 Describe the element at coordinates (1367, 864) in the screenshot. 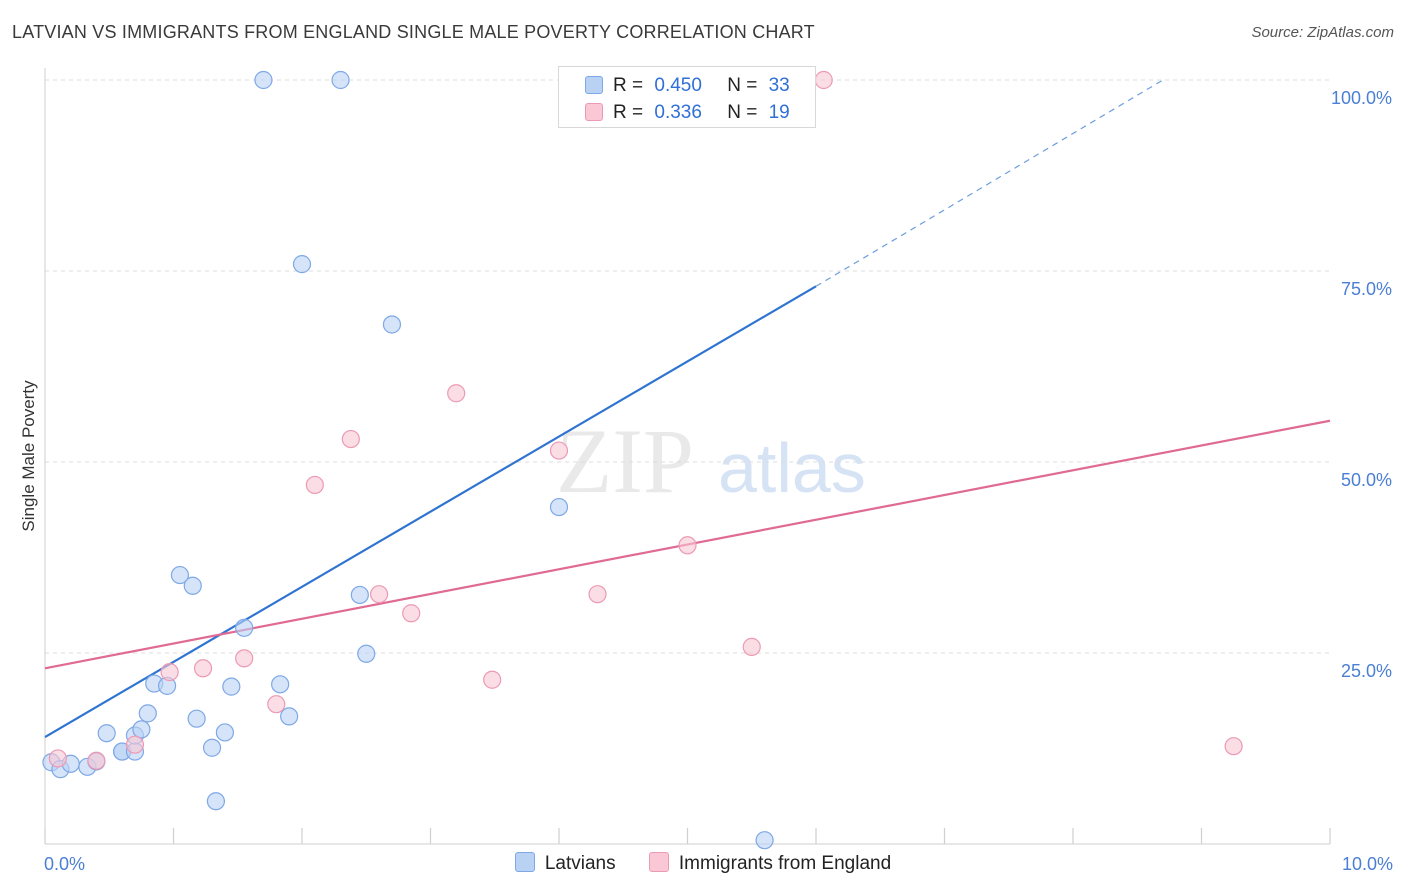

I see `x-tick-label: 10.0%` at that location.